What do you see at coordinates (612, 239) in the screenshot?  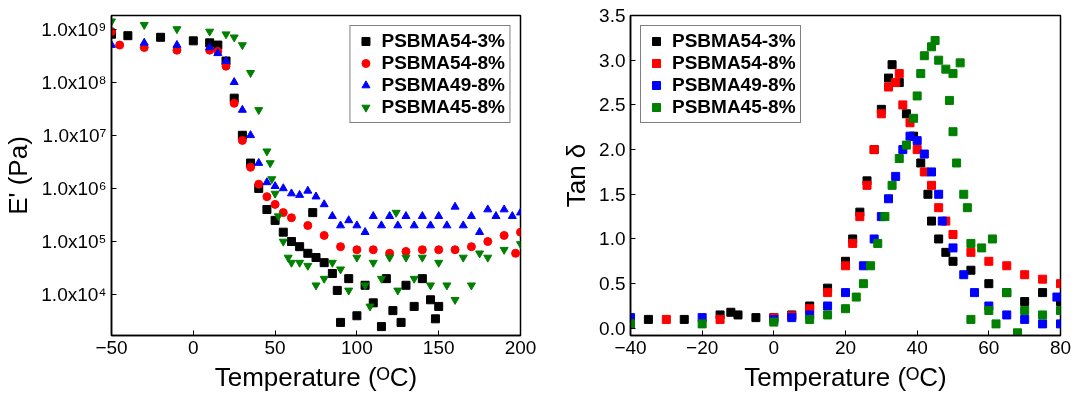 I see `y-tick-label: 1.0` at bounding box center [612, 239].